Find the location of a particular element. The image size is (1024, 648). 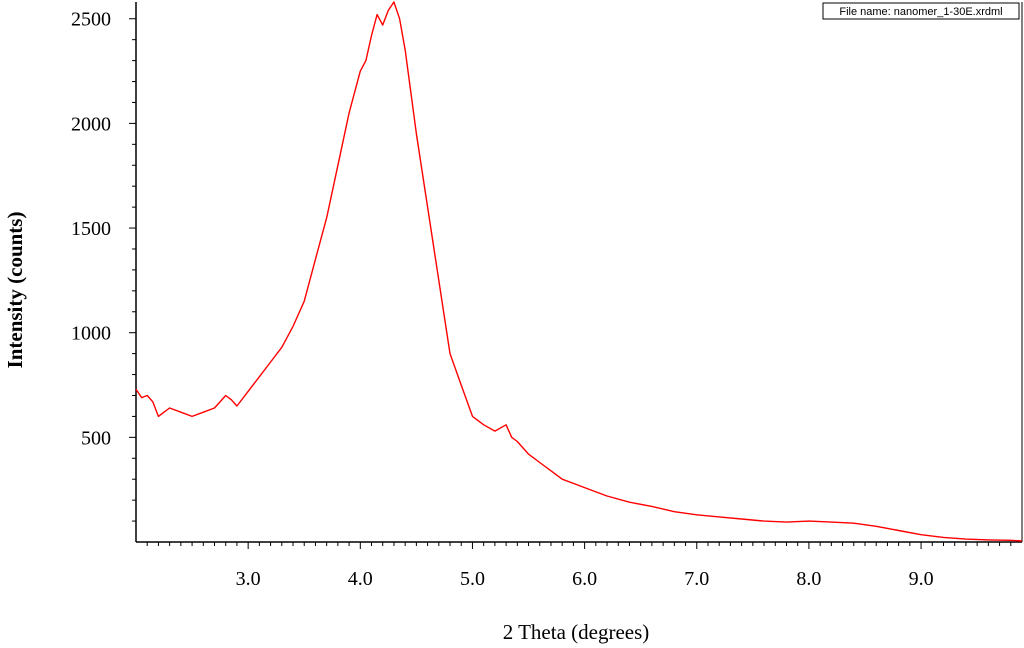

file-name-box: File name: nanomer_1-30E.xrdml is located at coordinates (921, 11).